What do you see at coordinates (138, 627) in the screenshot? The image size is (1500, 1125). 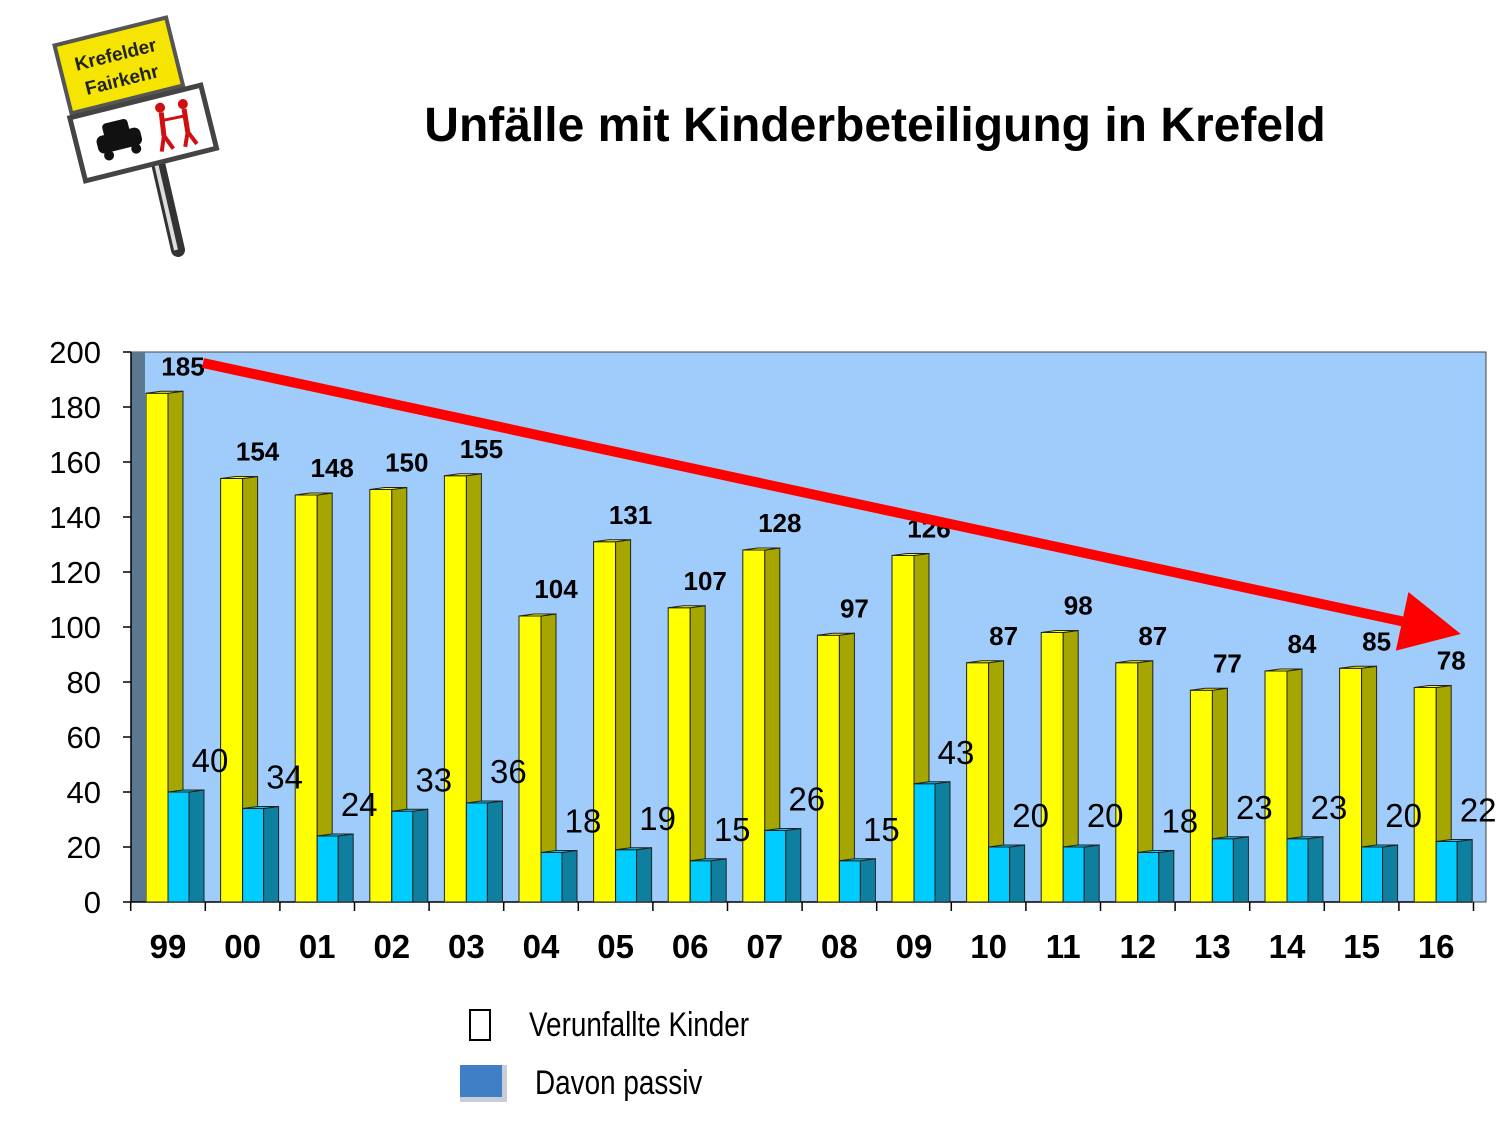 I see `plot-left-wall` at bounding box center [138, 627].